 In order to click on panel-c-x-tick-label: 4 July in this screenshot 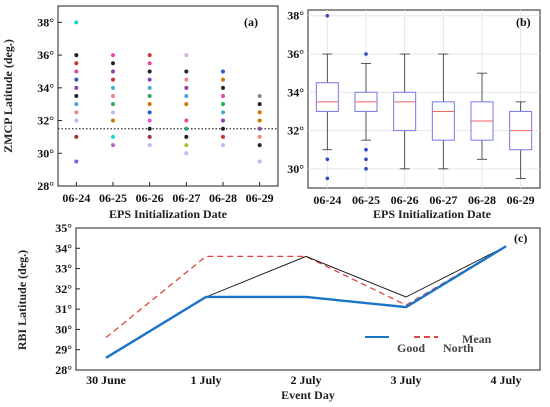, I will do `click(505, 380)`.